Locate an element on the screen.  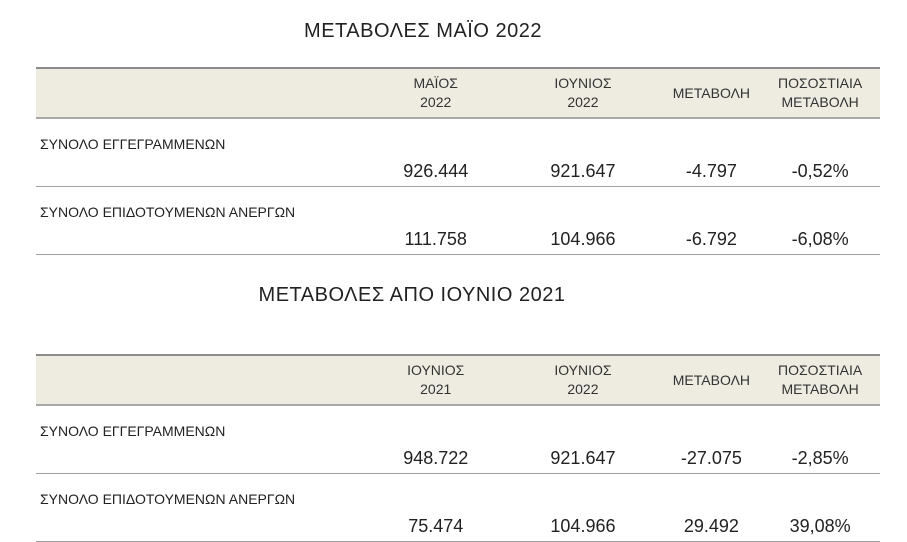
cell-value: 29.492 is located at coordinates (711, 507).